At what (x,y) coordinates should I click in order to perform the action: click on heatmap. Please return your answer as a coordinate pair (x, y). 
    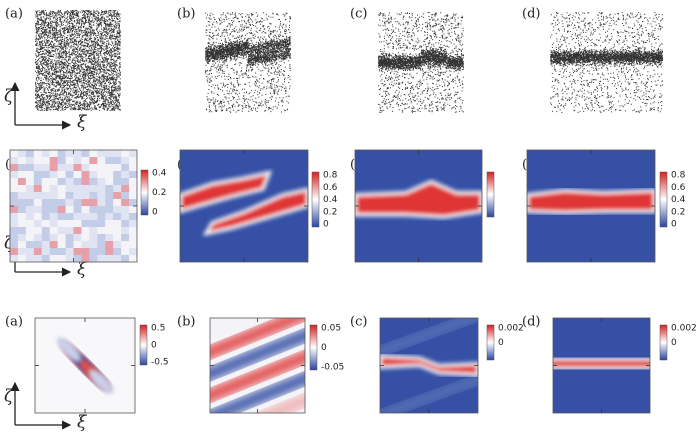
    Looking at the image, I should click on (73, 206).